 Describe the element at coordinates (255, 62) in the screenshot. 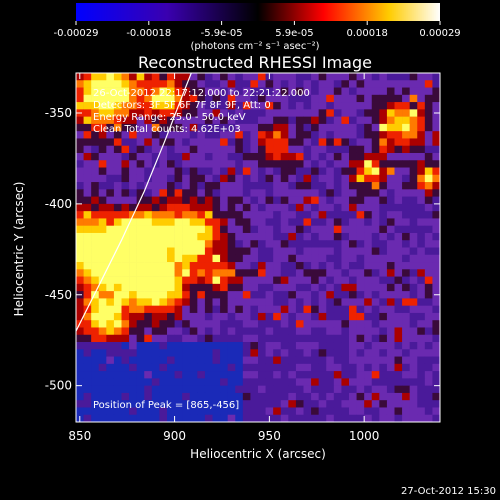

I see `chart-title: Reconstructed RHESSI Image` at that location.